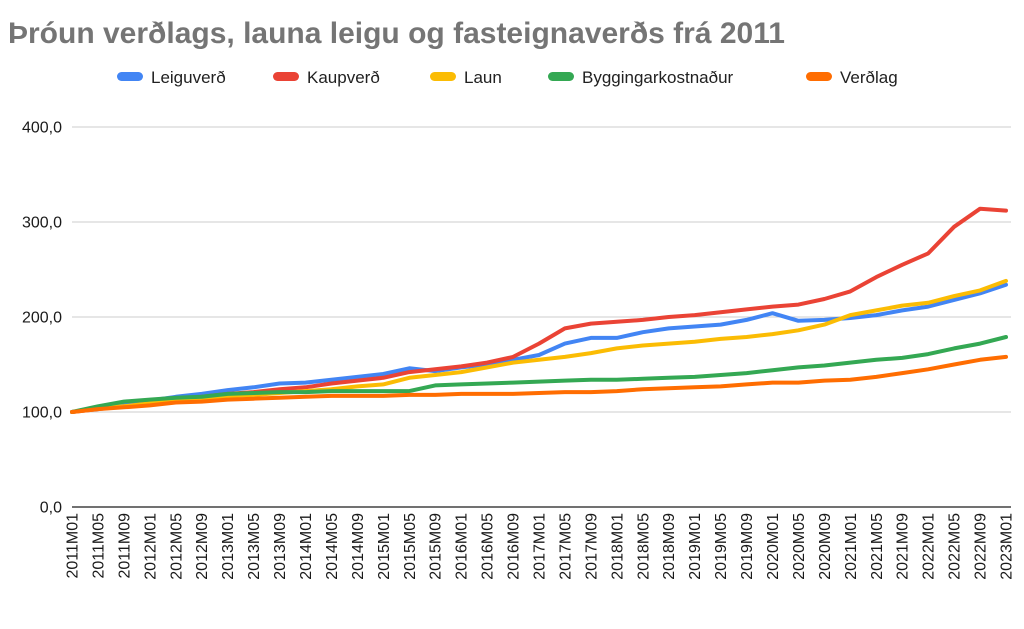 The height and width of the screenshot is (629, 1024). What do you see at coordinates (188, 77) in the screenshot?
I see `legend-label: Leiguverð` at bounding box center [188, 77].